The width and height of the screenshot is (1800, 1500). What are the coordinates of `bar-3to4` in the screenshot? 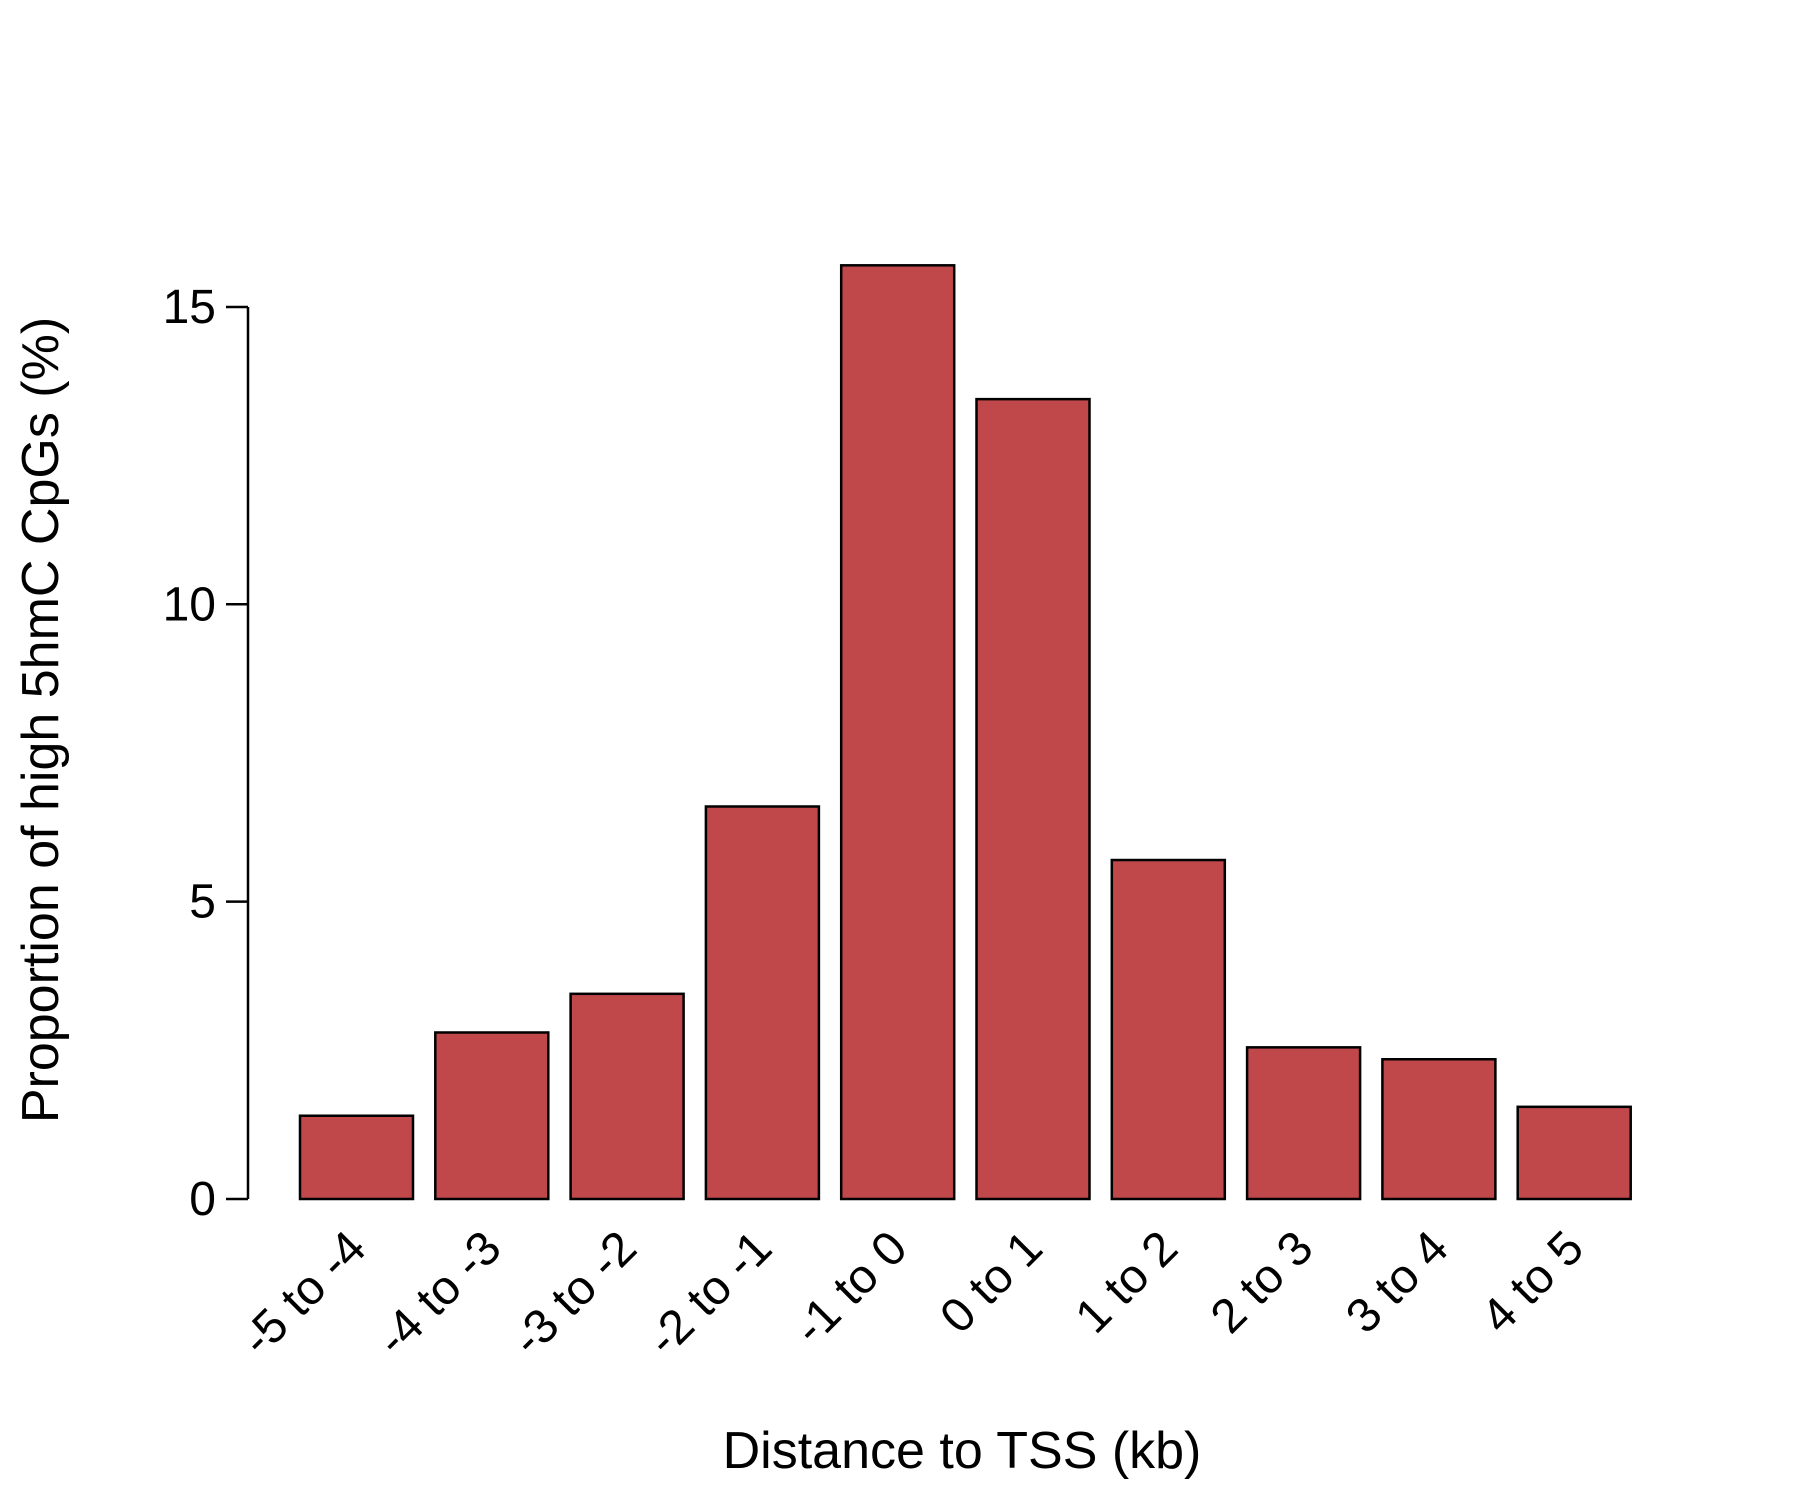 It's located at (1439, 1129).